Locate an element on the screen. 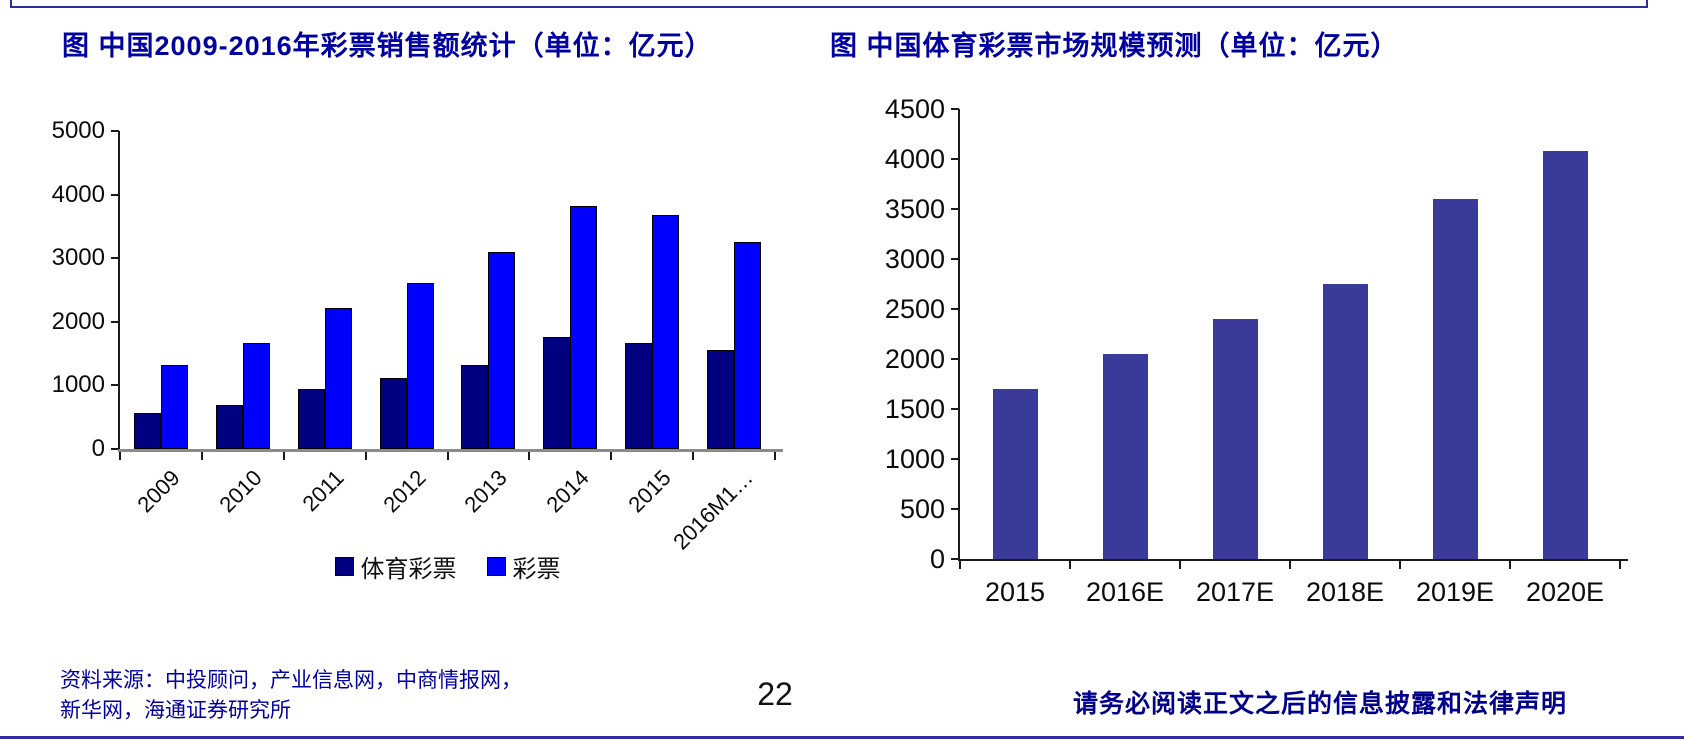 The height and width of the screenshot is (742, 1684). bar-体育彩票市场规模-2016E is located at coordinates (1125, 456).